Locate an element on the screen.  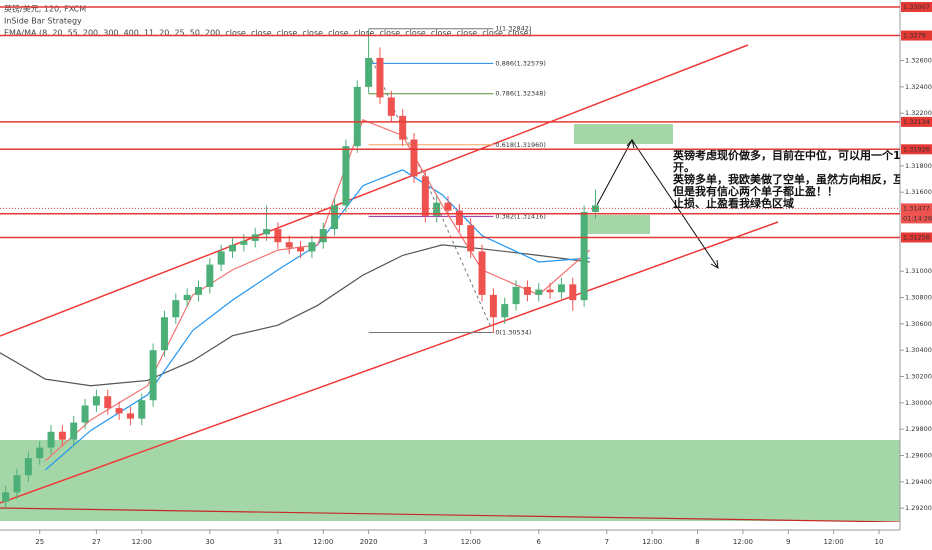
price-level-label: 1.31256 is located at coordinates (916, 237).